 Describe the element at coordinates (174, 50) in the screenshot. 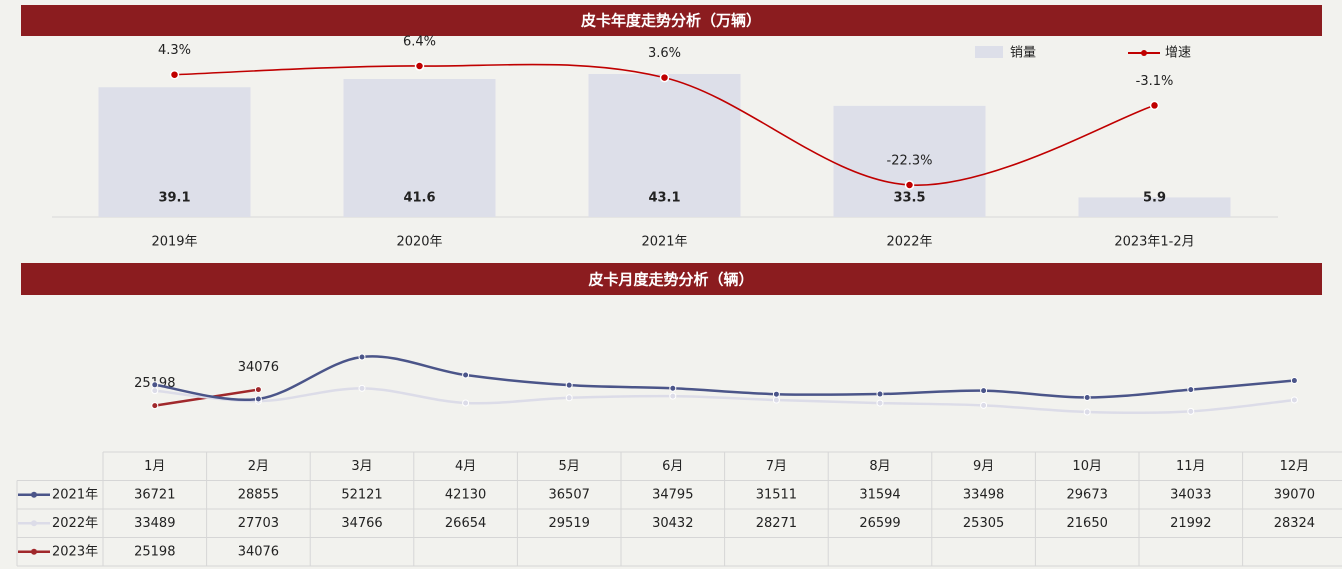

I see `data-label: 4.3%` at that location.